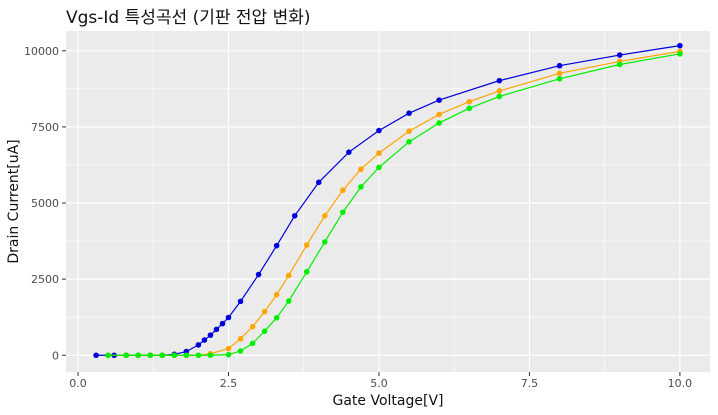 Image resolution: width=718 pixels, height=415 pixels. Describe the element at coordinates (41, 51) in the screenshot. I see `y-tick-label: 10000` at that location.